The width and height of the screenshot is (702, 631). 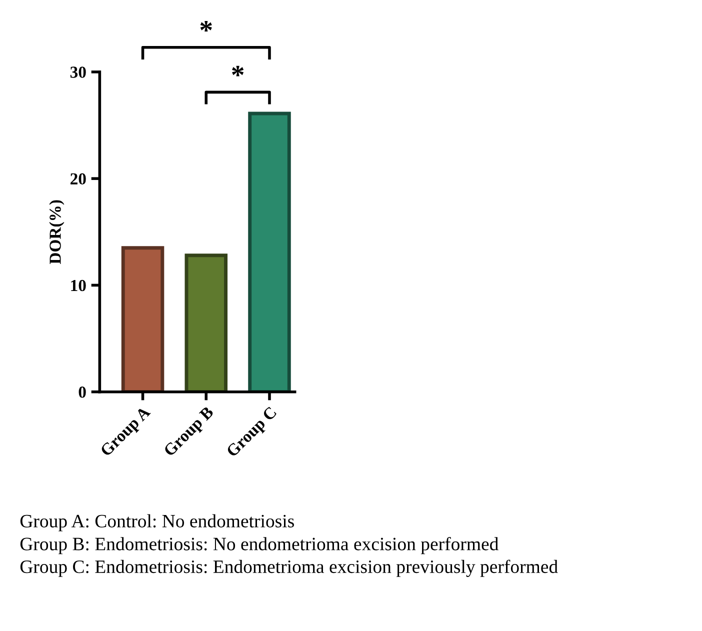 What do you see at coordinates (78, 72) in the screenshot?
I see `y-tick-label: 30` at bounding box center [78, 72].